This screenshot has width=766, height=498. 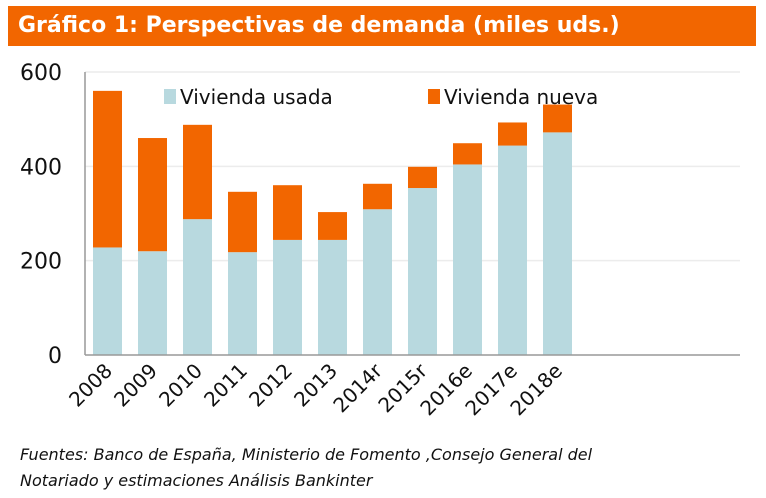 I want to click on x-tick-label: 2014r, so click(x=357, y=387).